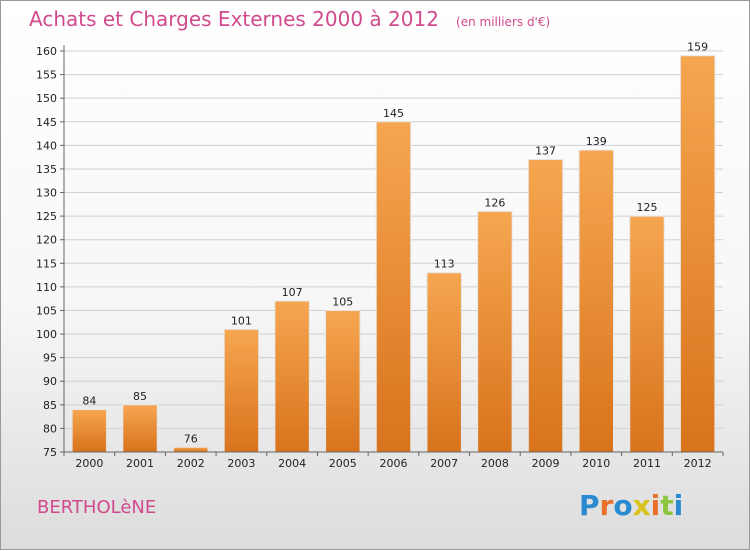 The image size is (750, 551). Describe the element at coordinates (97, 507) in the screenshot. I see `place-name: BERTHOLèNE` at that location.